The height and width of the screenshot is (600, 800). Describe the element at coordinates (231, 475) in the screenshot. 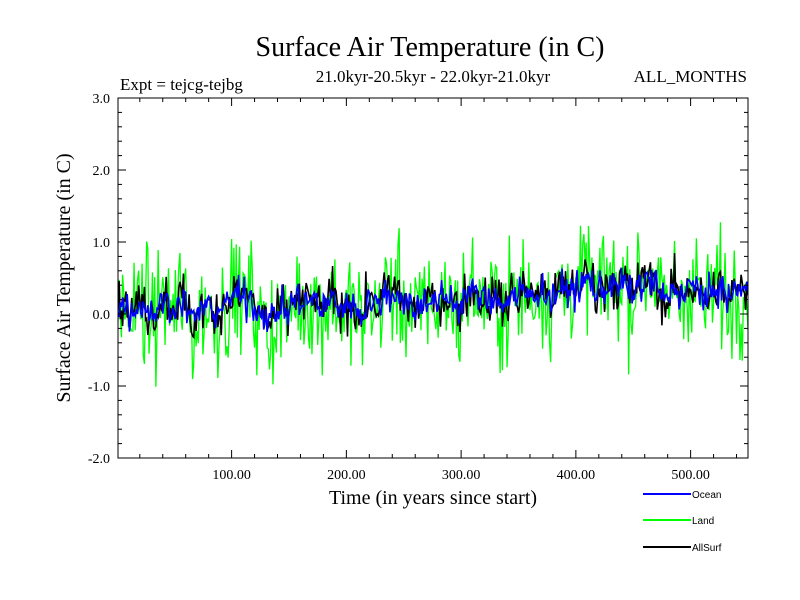

I see `x-tick-label: 100.00` at that location.